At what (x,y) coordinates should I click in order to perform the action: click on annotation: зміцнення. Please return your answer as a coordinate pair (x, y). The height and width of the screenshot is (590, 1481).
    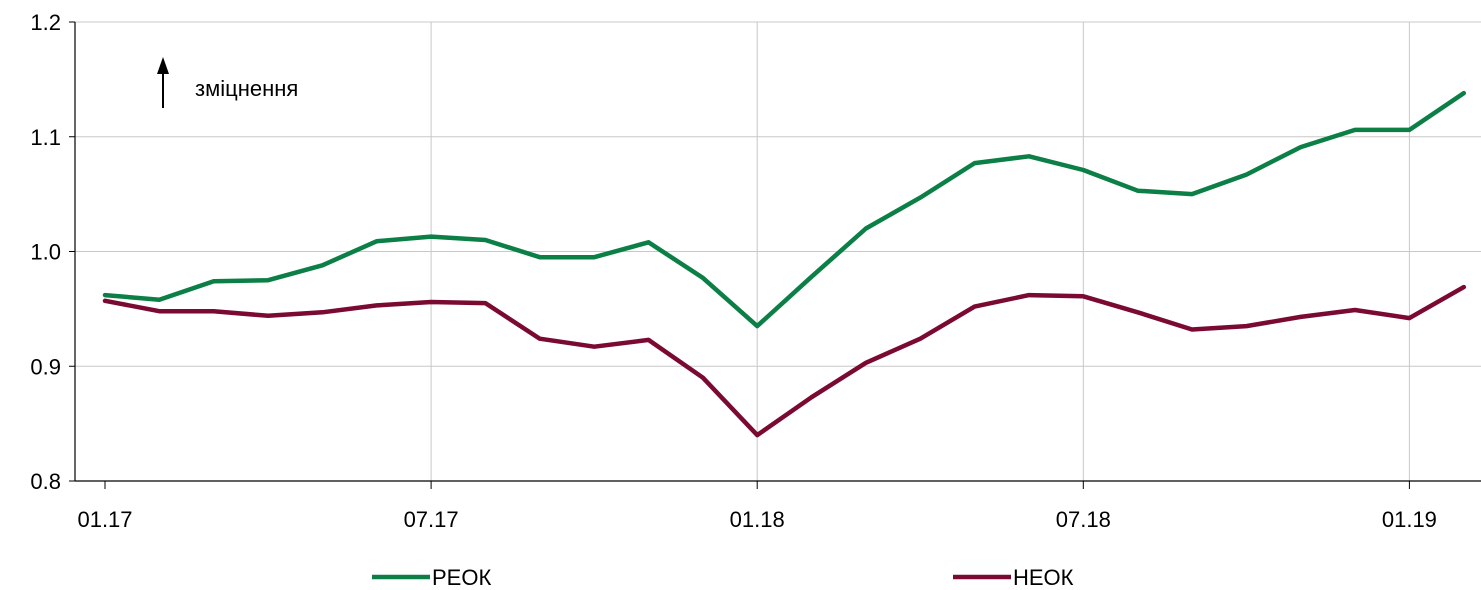
    Looking at the image, I should click on (227, 82).